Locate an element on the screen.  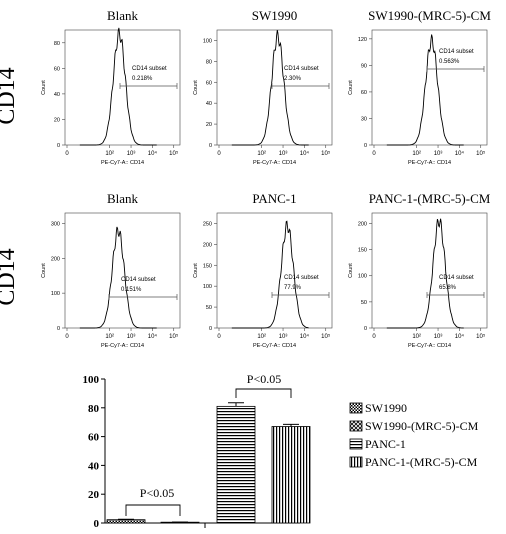
gate-value: 0.563% is located at coordinates (449, 62).